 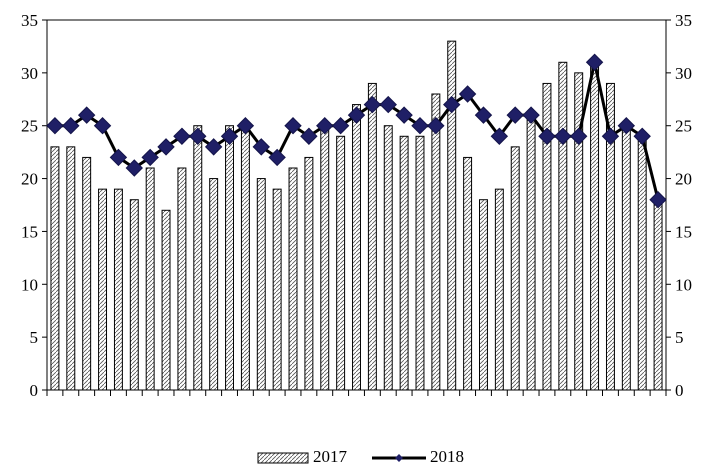 I want to click on y-tick-label-right: 30, so click(x=683, y=73).